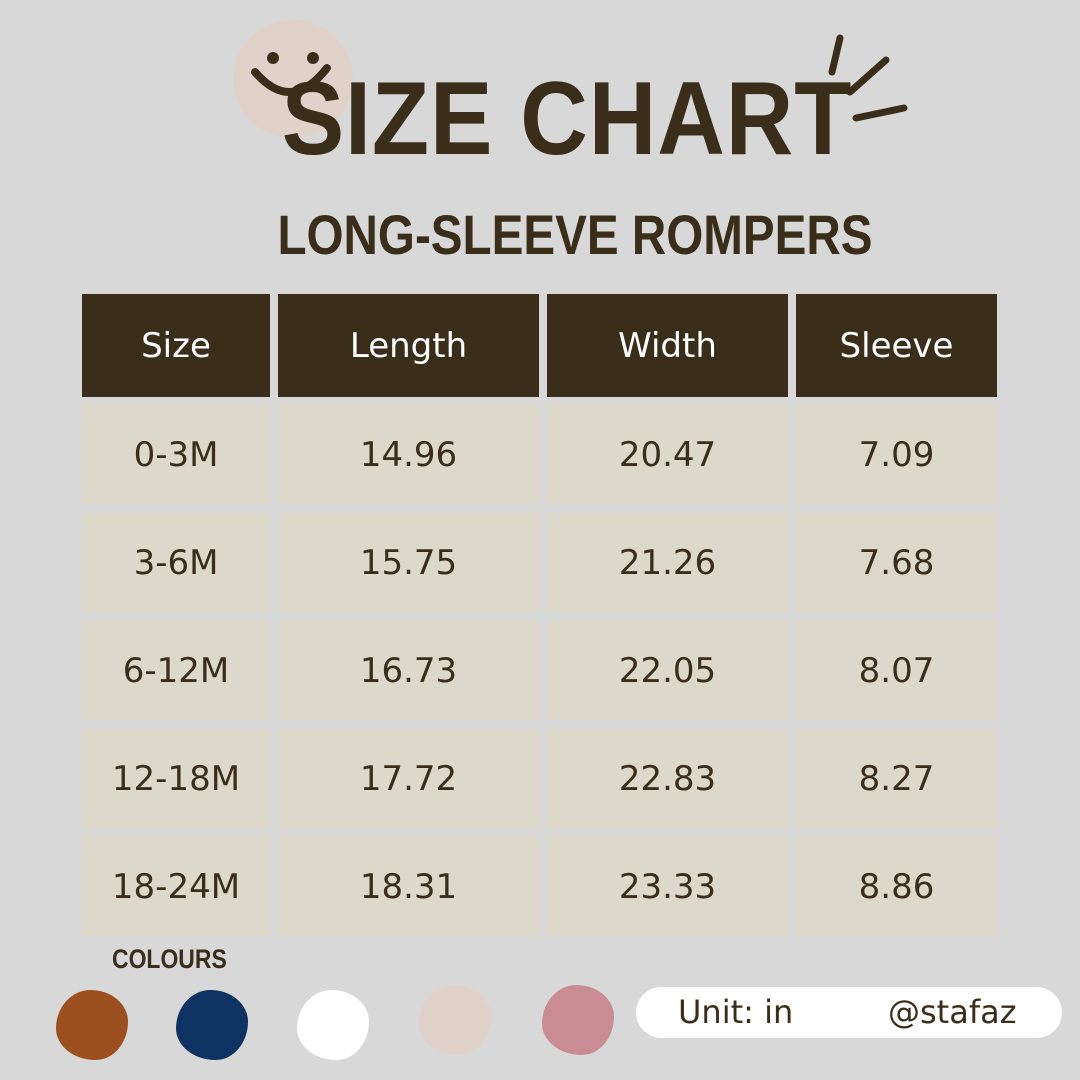 The image size is (1080, 1080). What do you see at coordinates (176, 345) in the screenshot?
I see `column-header-size: Size` at bounding box center [176, 345].